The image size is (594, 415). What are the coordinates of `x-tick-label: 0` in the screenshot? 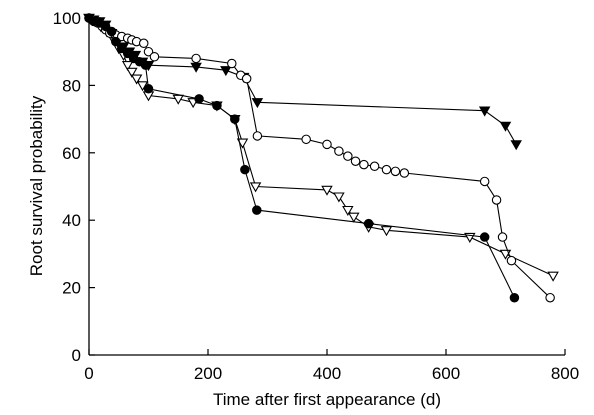 It's located at (88, 373).